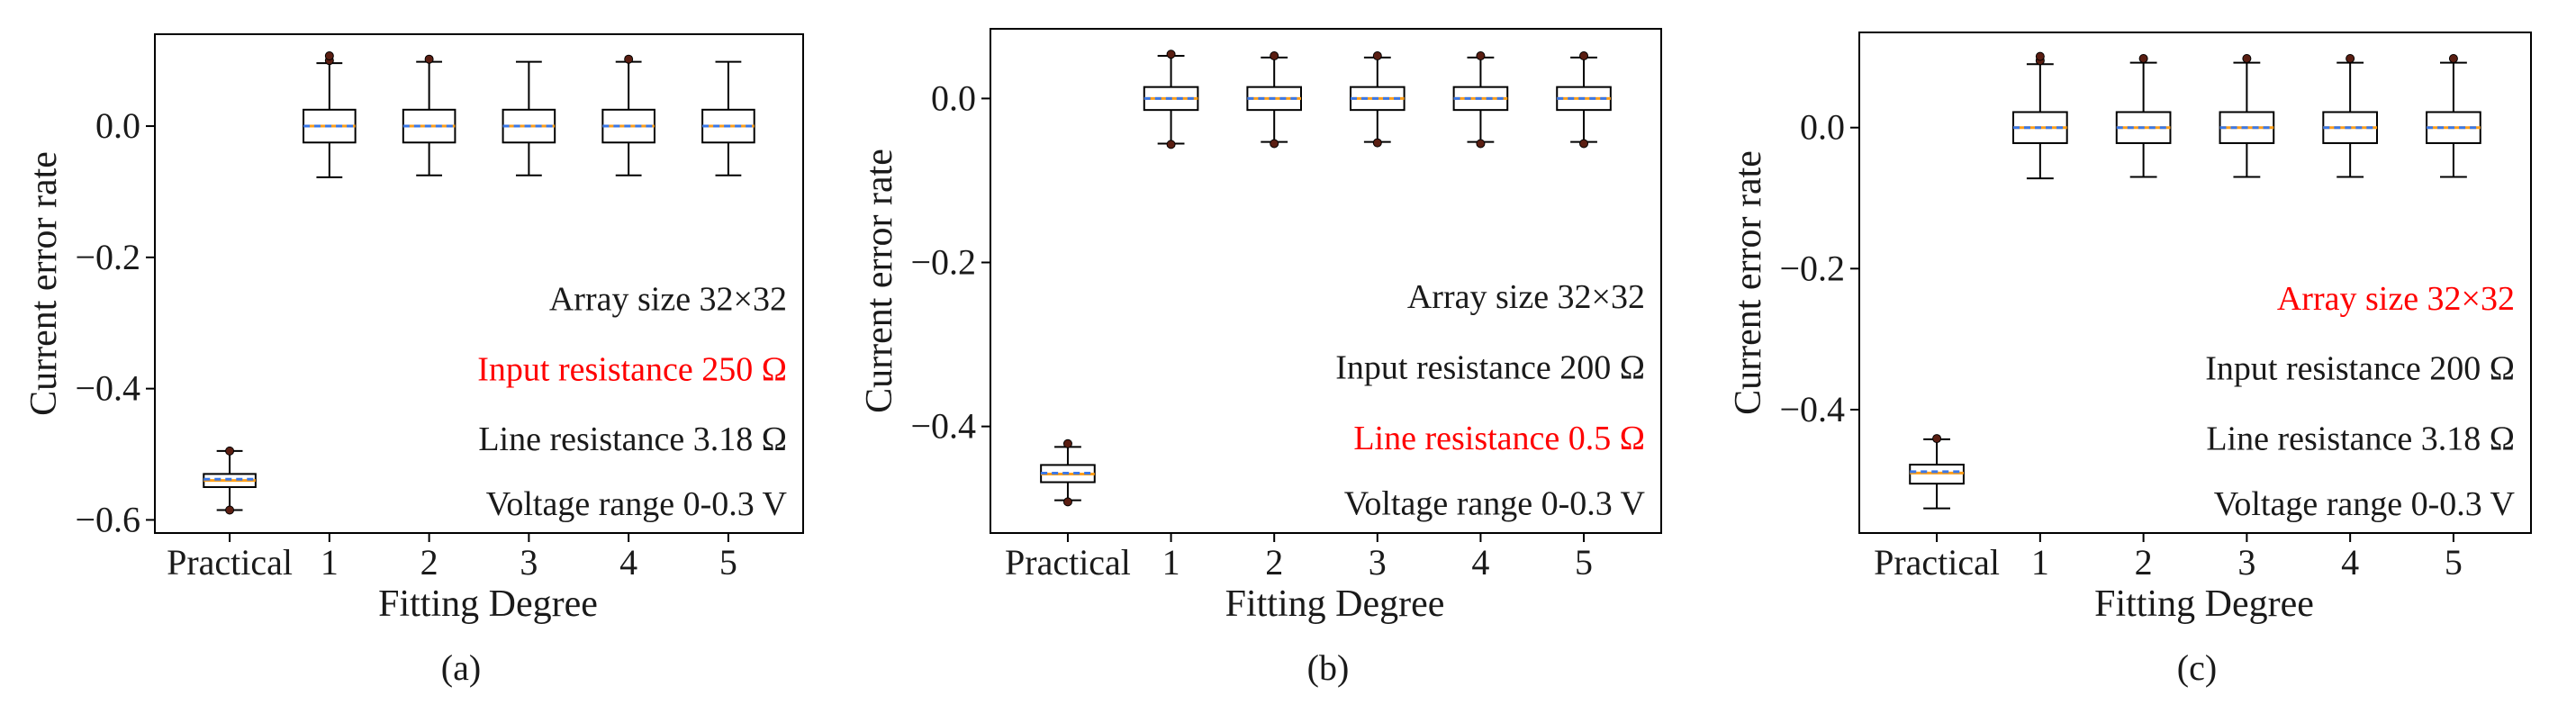 The image size is (2576, 714). Describe the element at coordinates (632, 369) in the screenshot. I see `annotation-text: Input resistance 250 Ω` at that location.